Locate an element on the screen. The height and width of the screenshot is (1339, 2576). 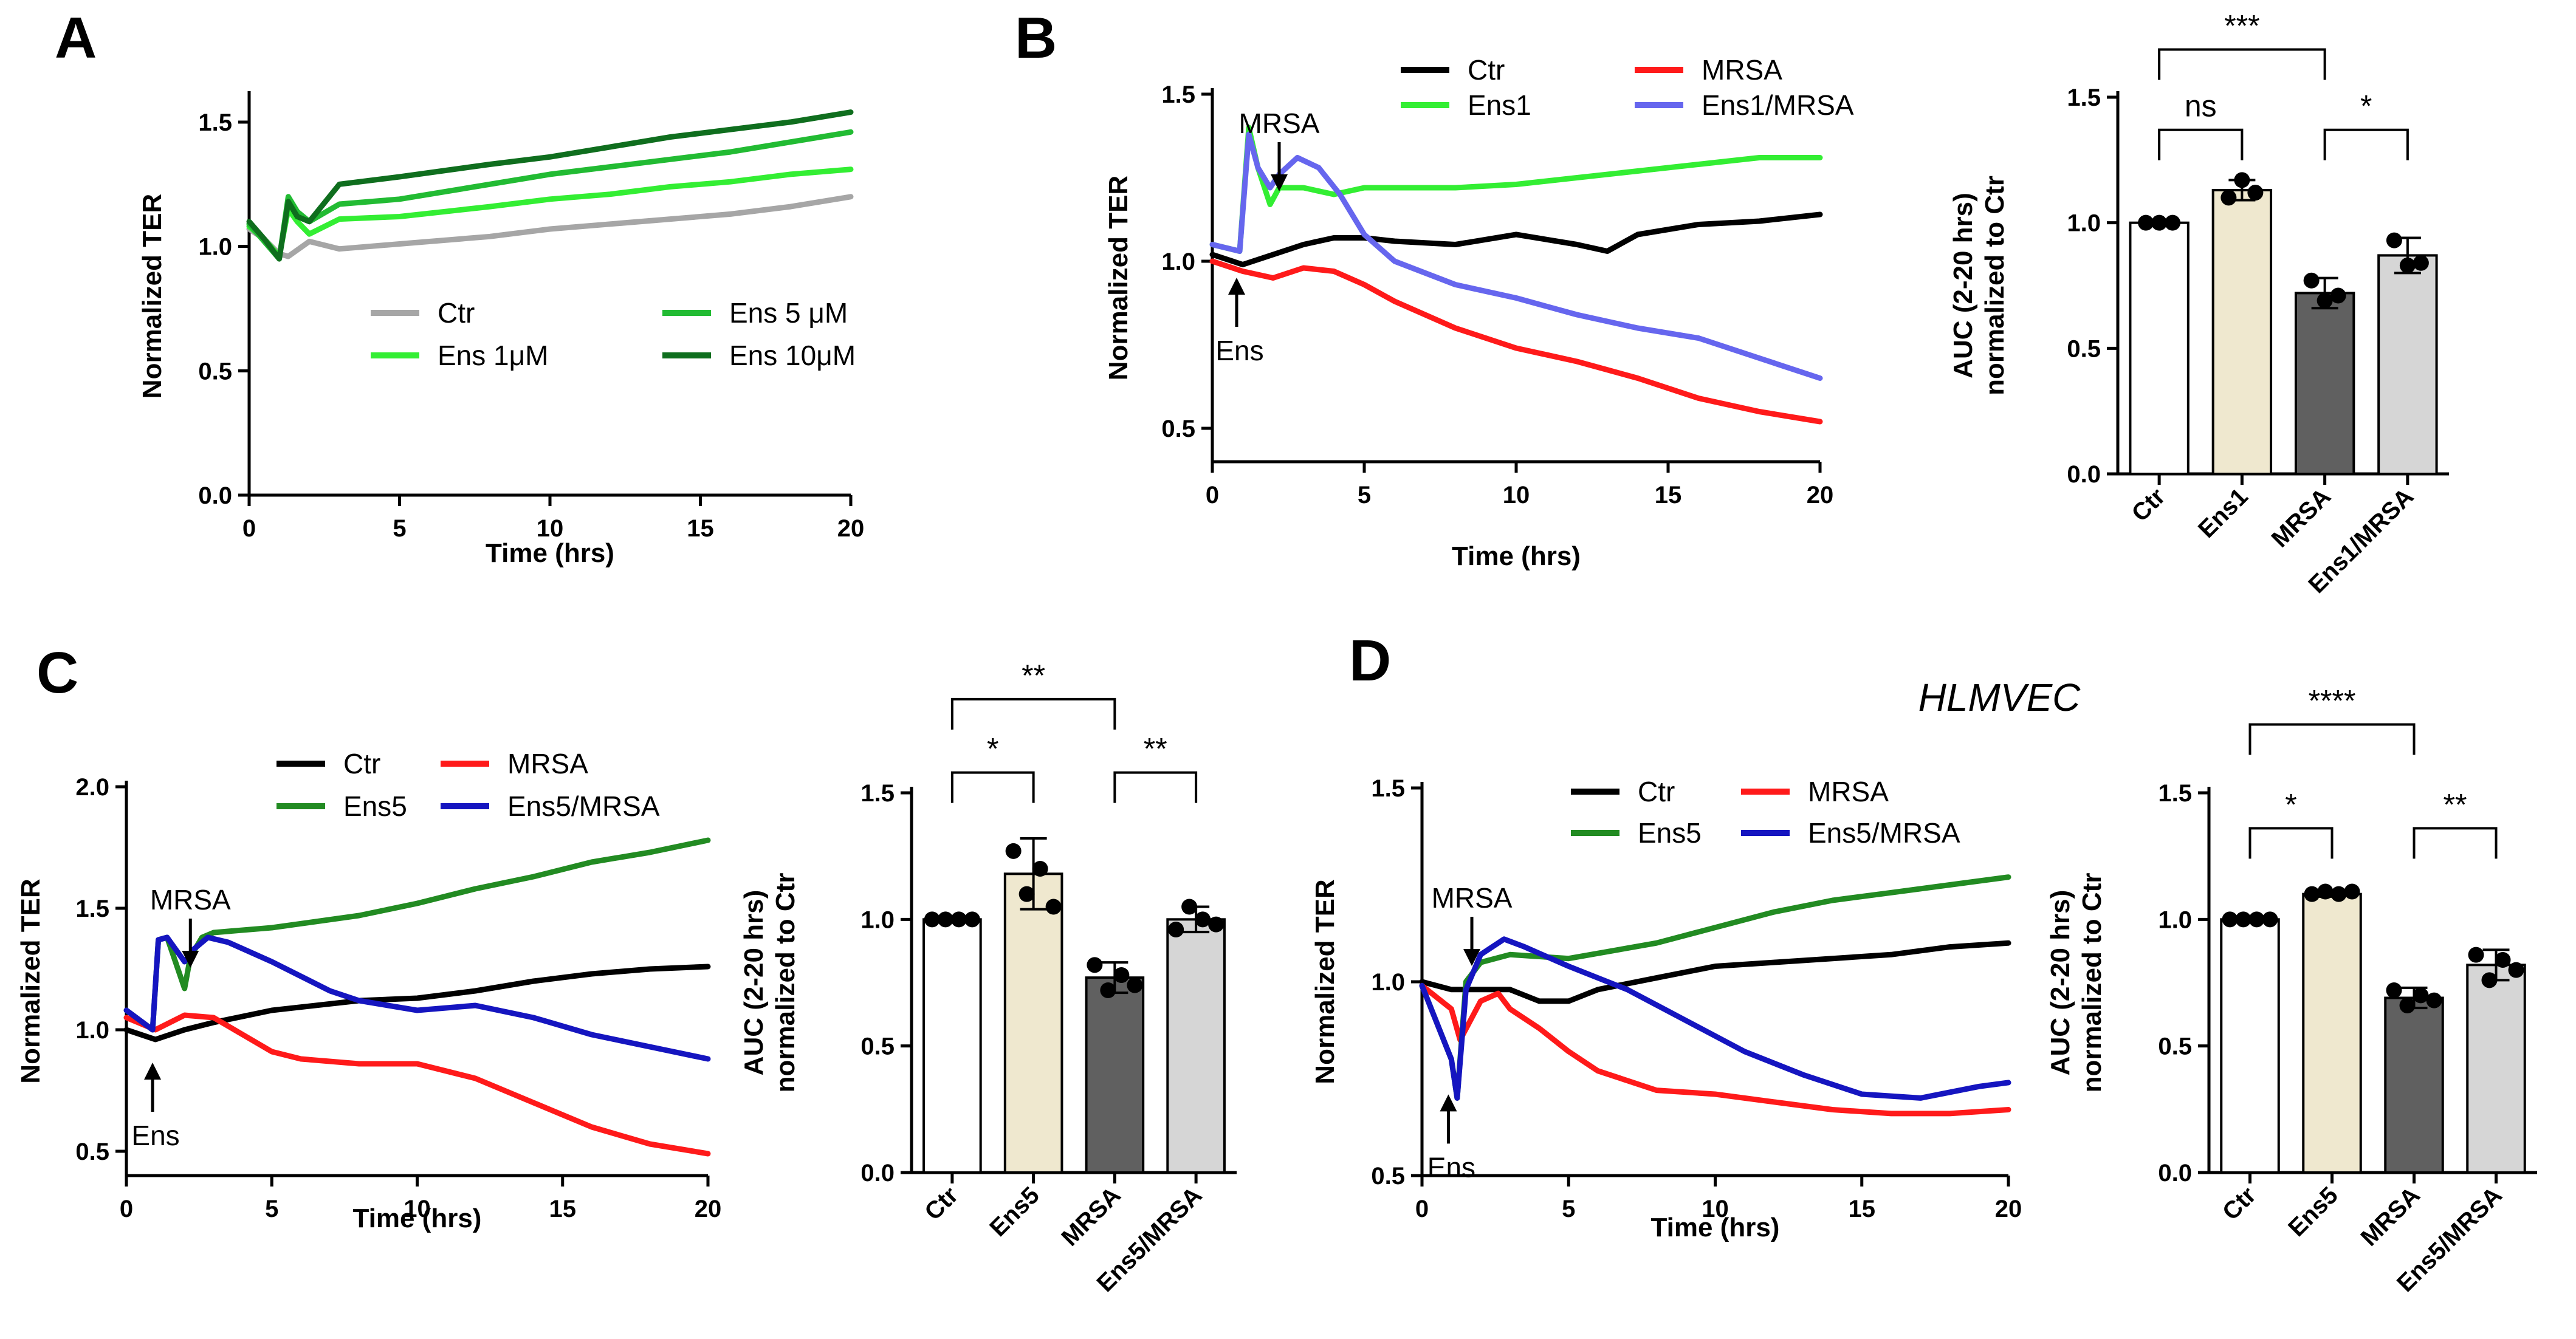
arrow-label: MRSA is located at coordinates (1279, 123).